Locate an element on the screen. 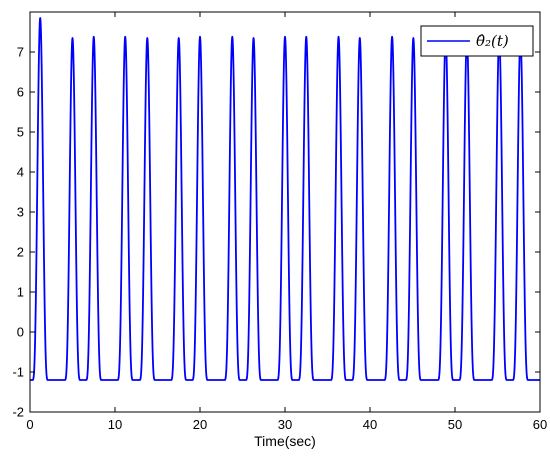 This screenshot has height=462, width=550. x-tick-label: 60 is located at coordinates (540, 424).